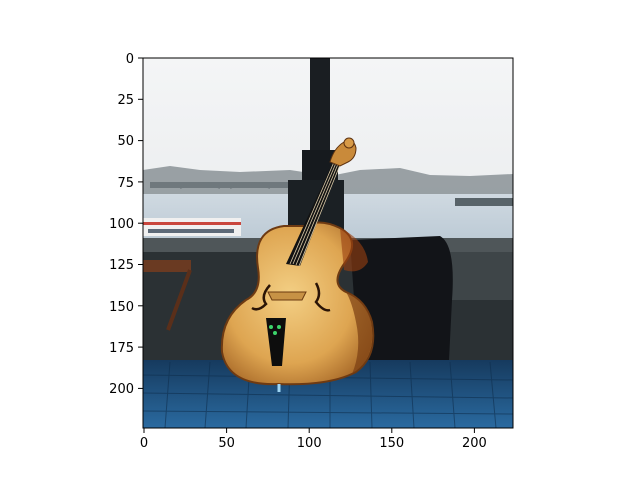 Image resolution: width=640 pixels, height=480 pixels. Describe the element at coordinates (309, 443) in the screenshot. I see `x-tick-label: 100` at that location.